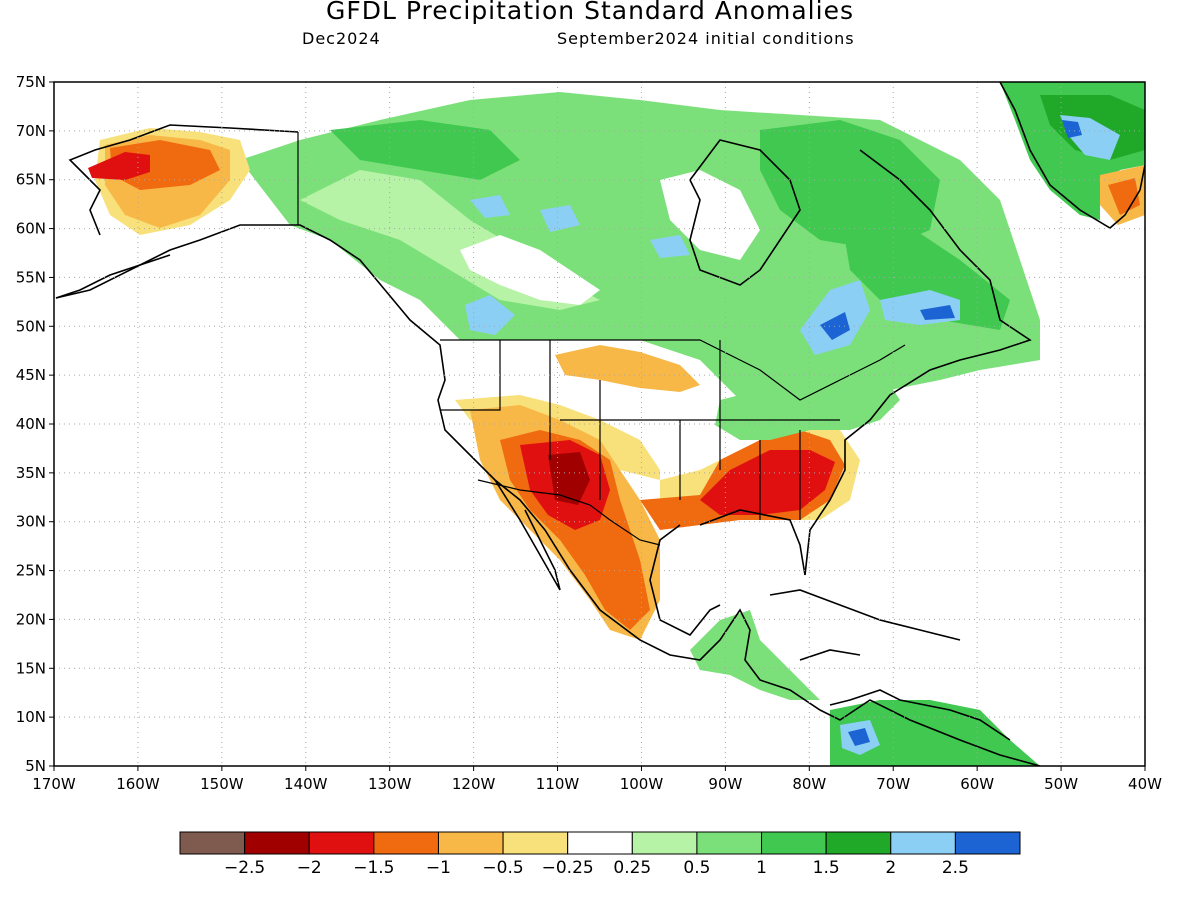 The width and height of the screenshot is (1200, 900). I want to click on colorbar-label: 1.5, so click(826, 868).